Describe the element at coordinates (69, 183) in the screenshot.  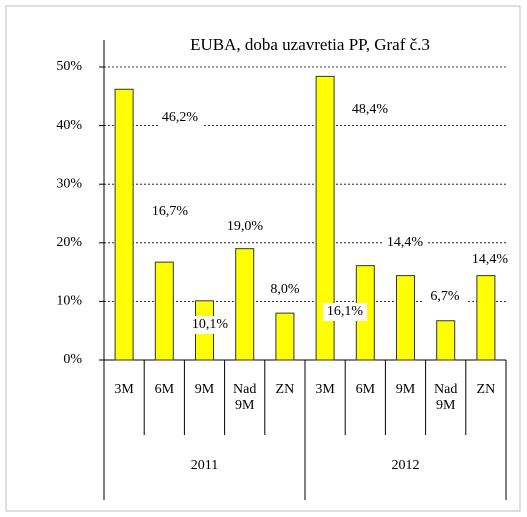
I see `y-tick-label: 30%` at that location.